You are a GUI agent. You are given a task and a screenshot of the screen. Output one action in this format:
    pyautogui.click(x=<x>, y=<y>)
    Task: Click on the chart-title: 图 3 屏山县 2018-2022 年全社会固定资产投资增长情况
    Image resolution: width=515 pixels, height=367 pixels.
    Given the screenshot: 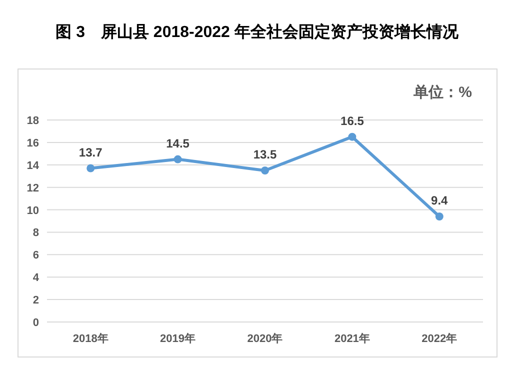 What is the action you would take?
    pyautogui.click(x=258, y=32)
    